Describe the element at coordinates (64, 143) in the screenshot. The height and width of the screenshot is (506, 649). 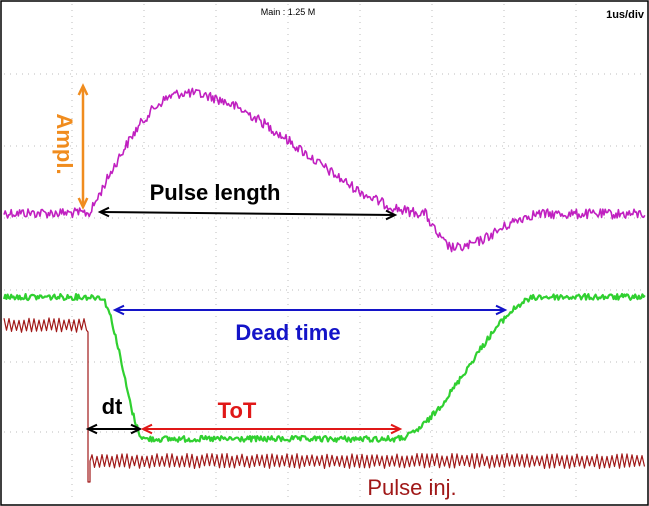
I see `ampl-label: Ampl.` at that location.